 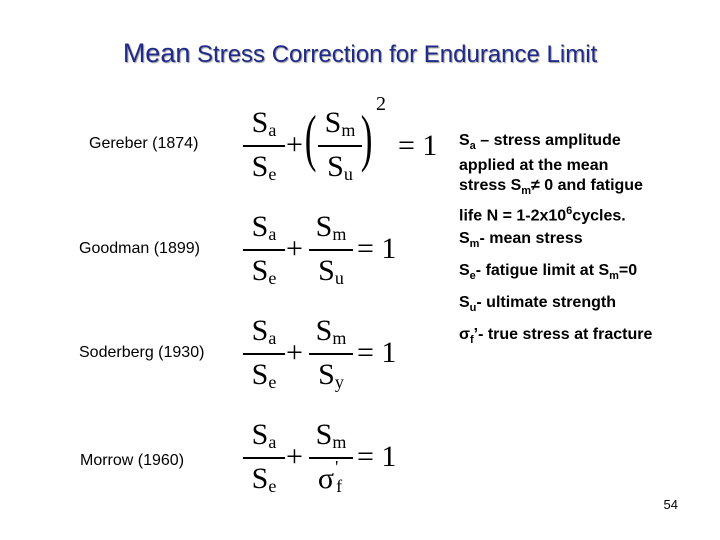 I want to click on fraction-sm-sy: Sm Sy, so click(x=331, y=356).